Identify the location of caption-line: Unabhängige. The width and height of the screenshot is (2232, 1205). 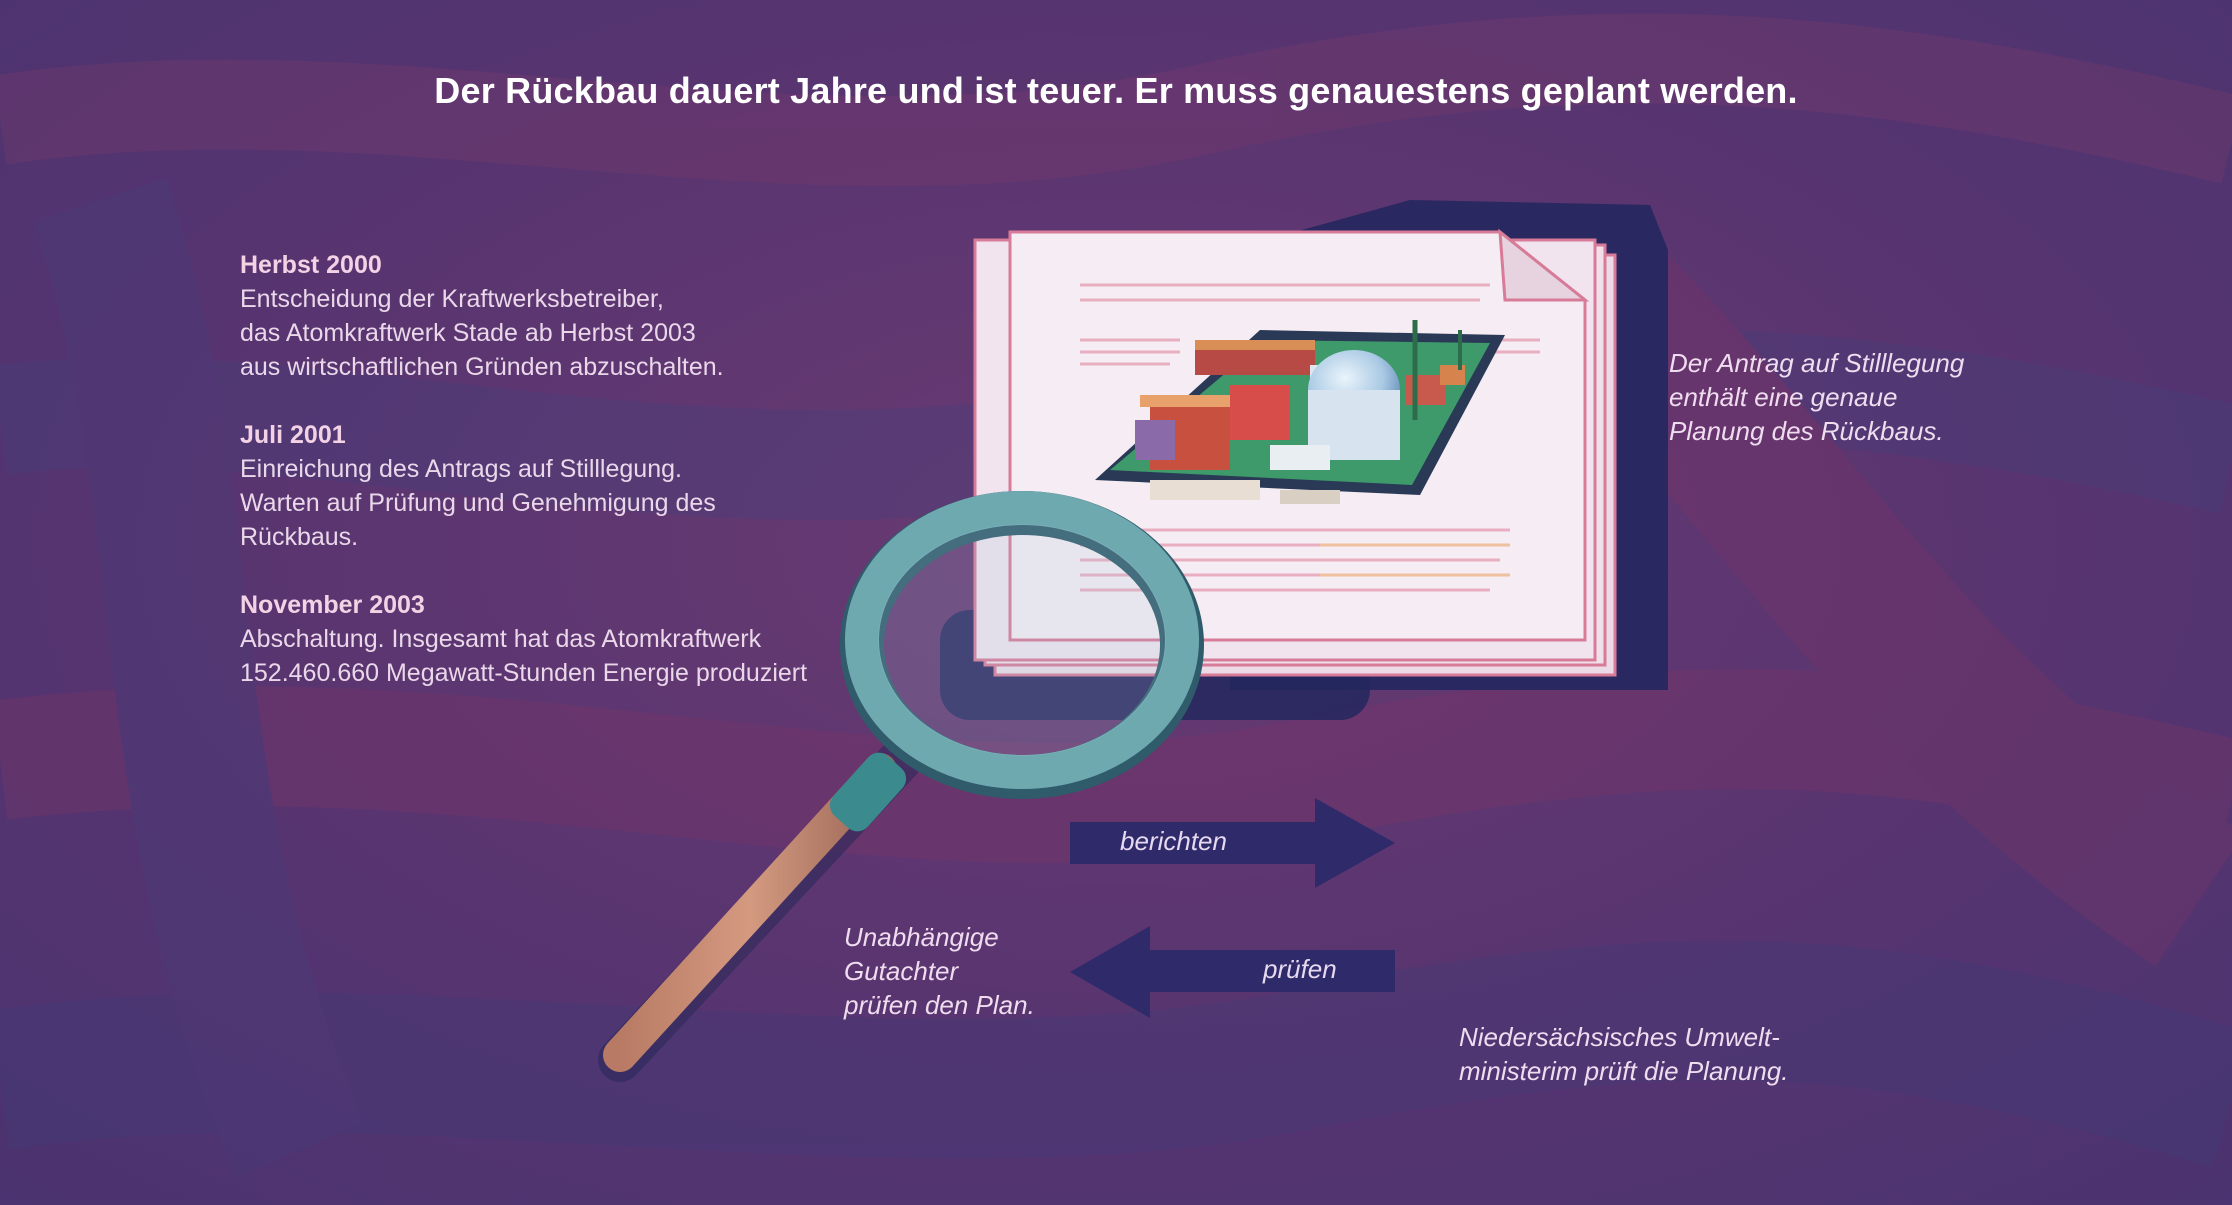
(921, 937).